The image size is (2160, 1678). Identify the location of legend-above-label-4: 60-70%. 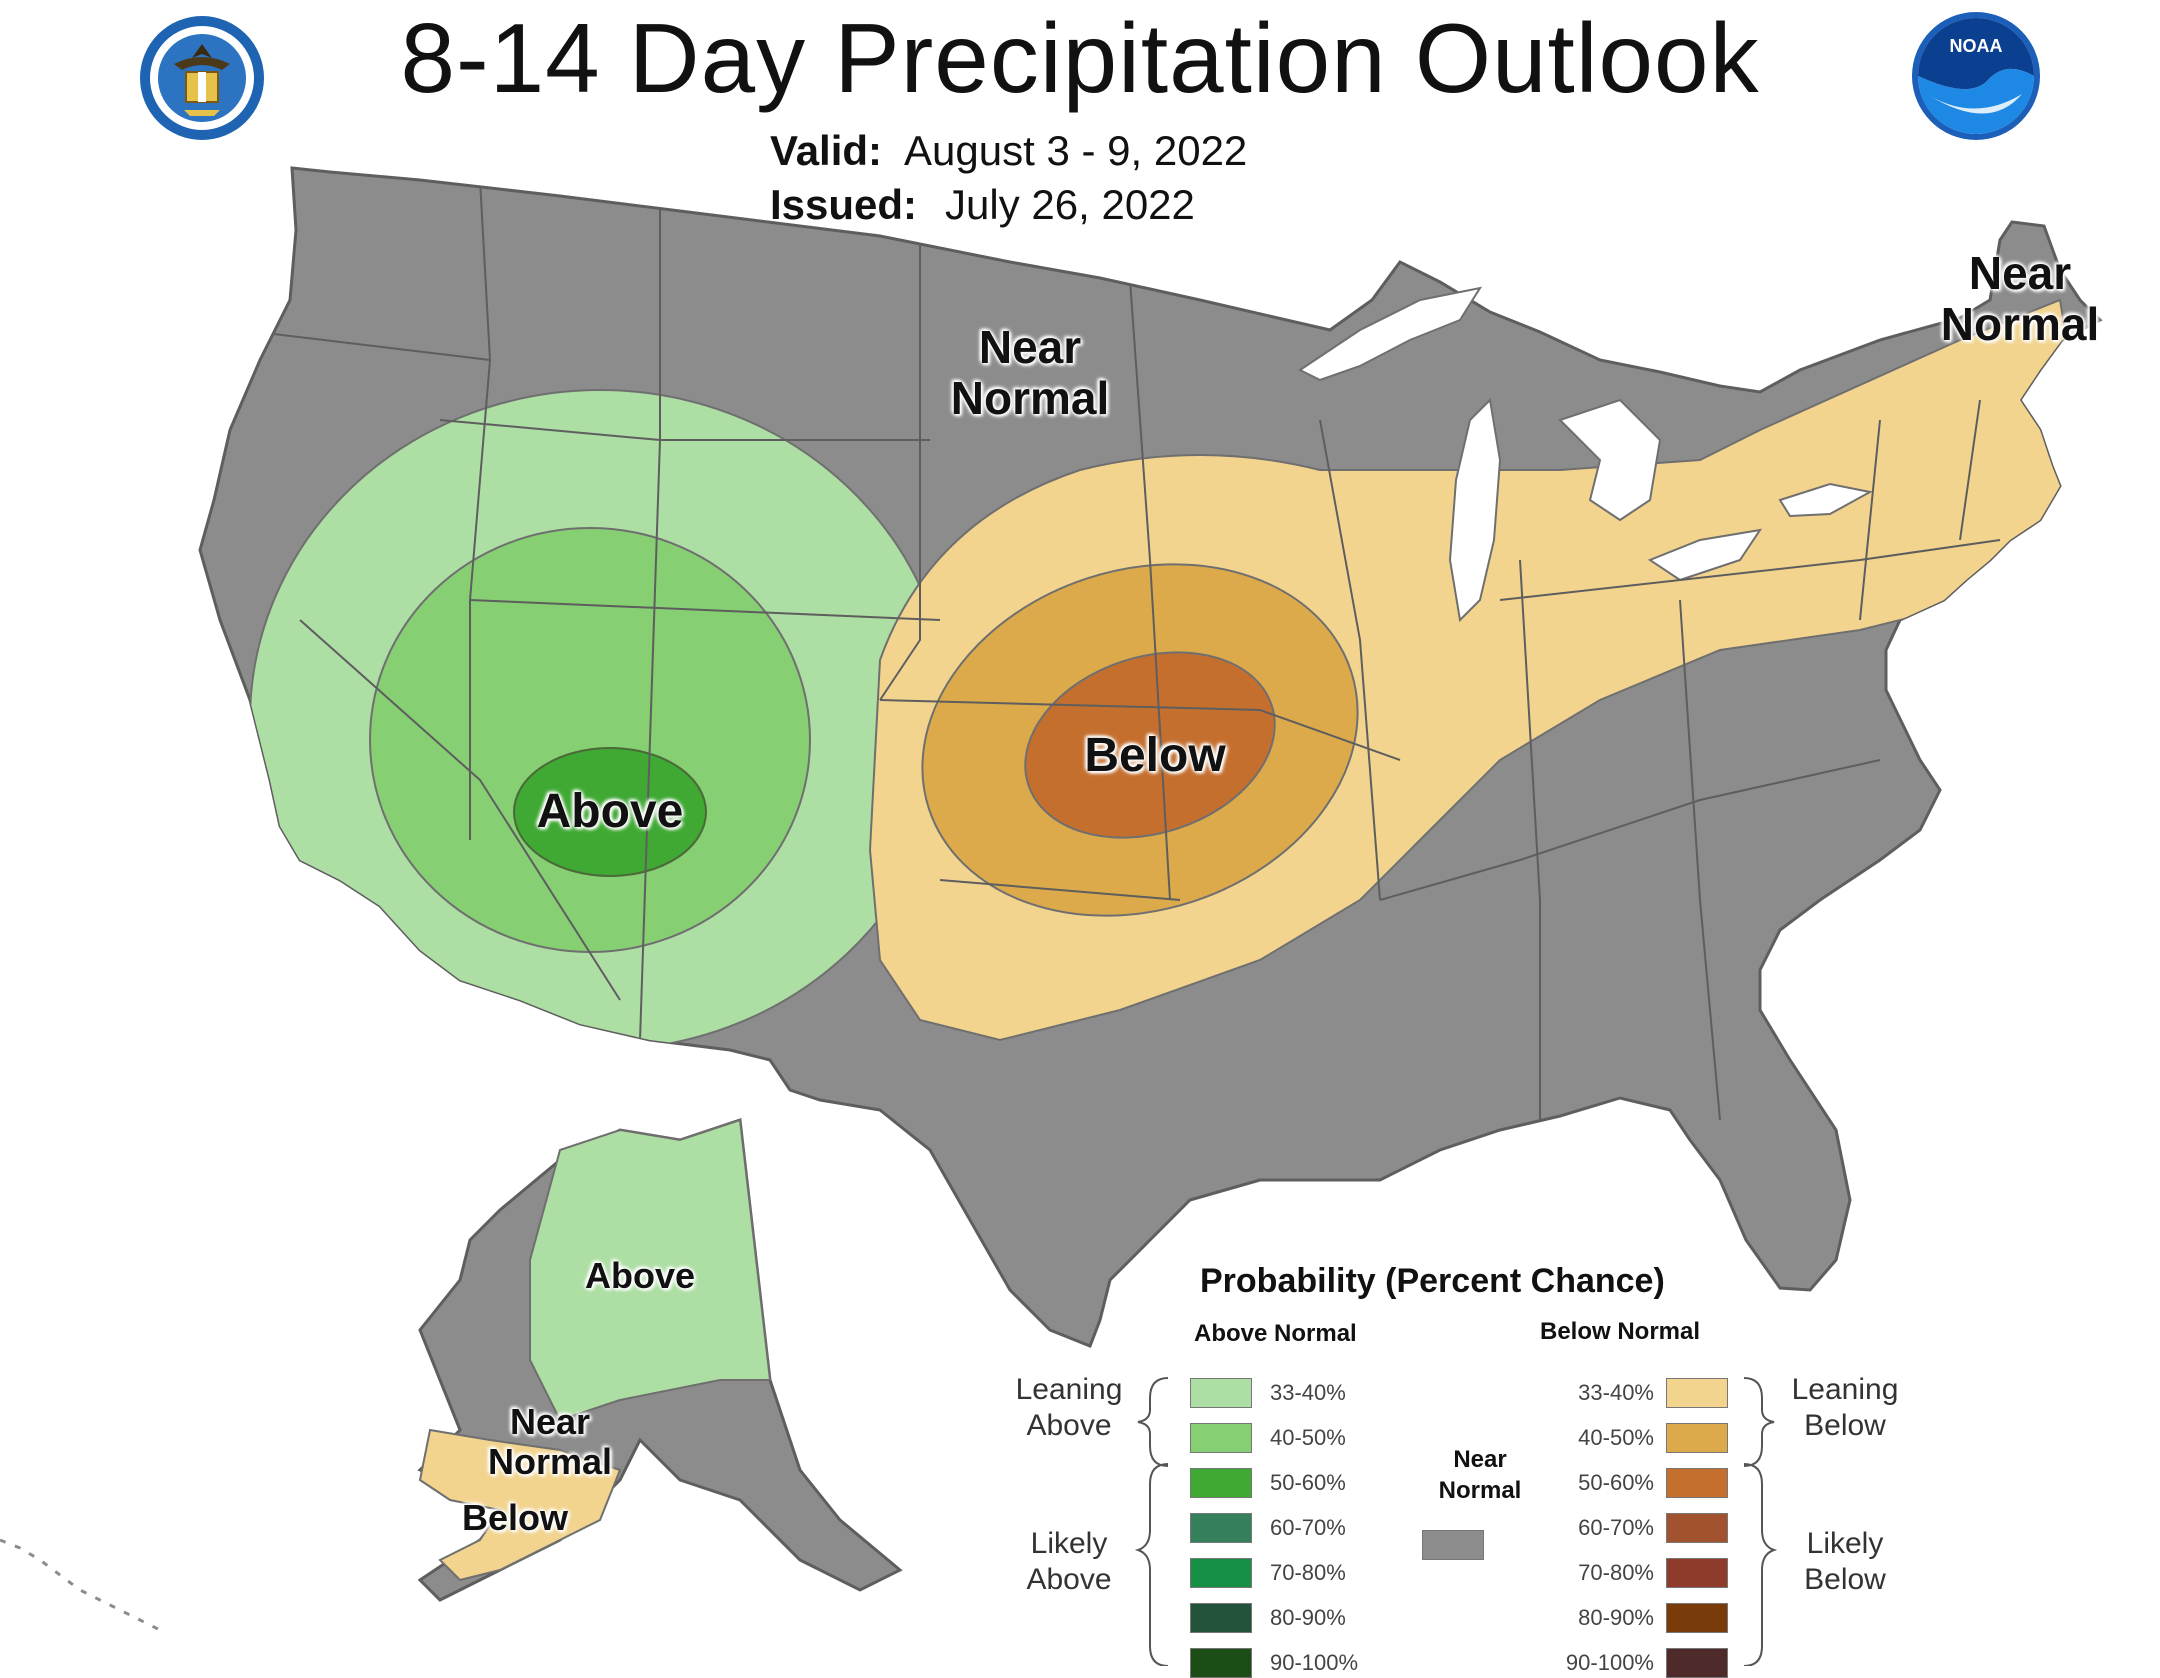
(1308, 1527).